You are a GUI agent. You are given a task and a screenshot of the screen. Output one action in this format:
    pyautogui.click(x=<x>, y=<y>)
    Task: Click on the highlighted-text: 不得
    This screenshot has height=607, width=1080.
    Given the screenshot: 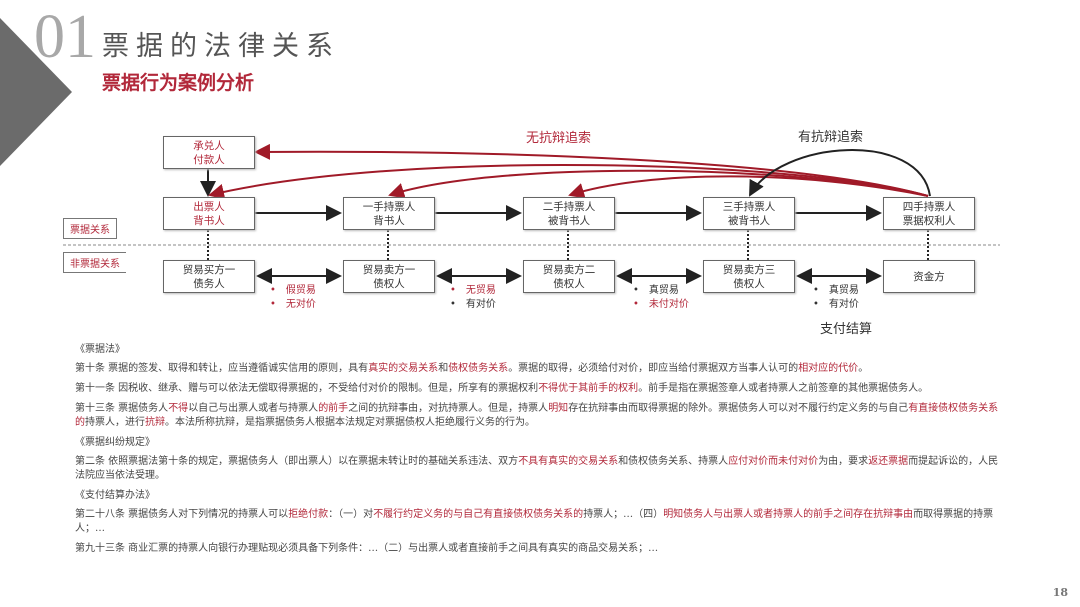 What is the action you would take?
    pyautogui.click(x=178, y=408)
    